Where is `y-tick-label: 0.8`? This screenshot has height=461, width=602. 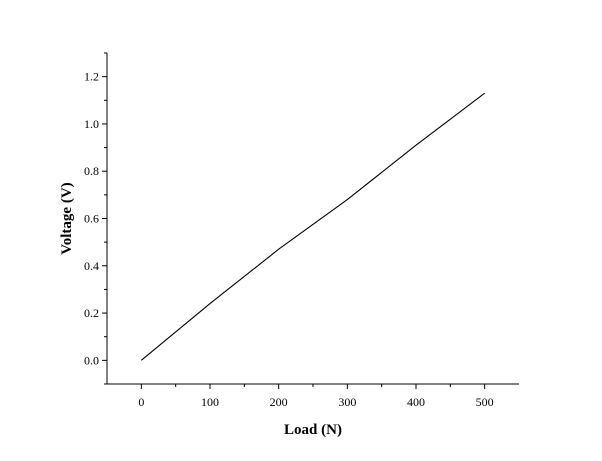
y-tick-label: 0.8 is located at coordinates (91, 171).